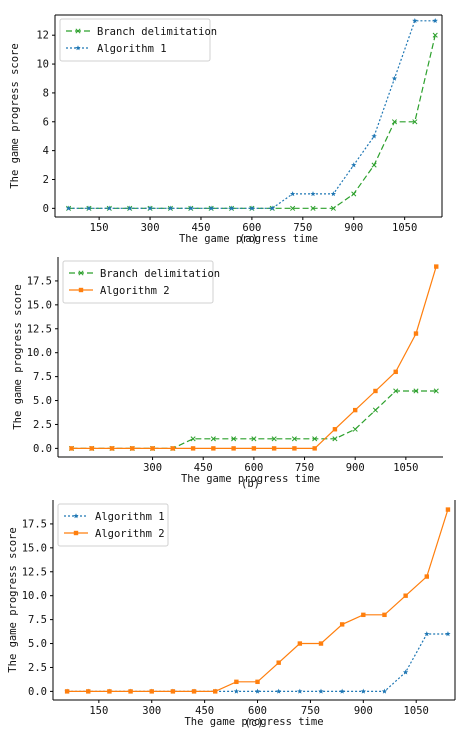 This screenshot has height=736, width=474. Describe the element at coordinates (42, 377) in the screenshot. I see `y-tick-label: 7.5` at that location.